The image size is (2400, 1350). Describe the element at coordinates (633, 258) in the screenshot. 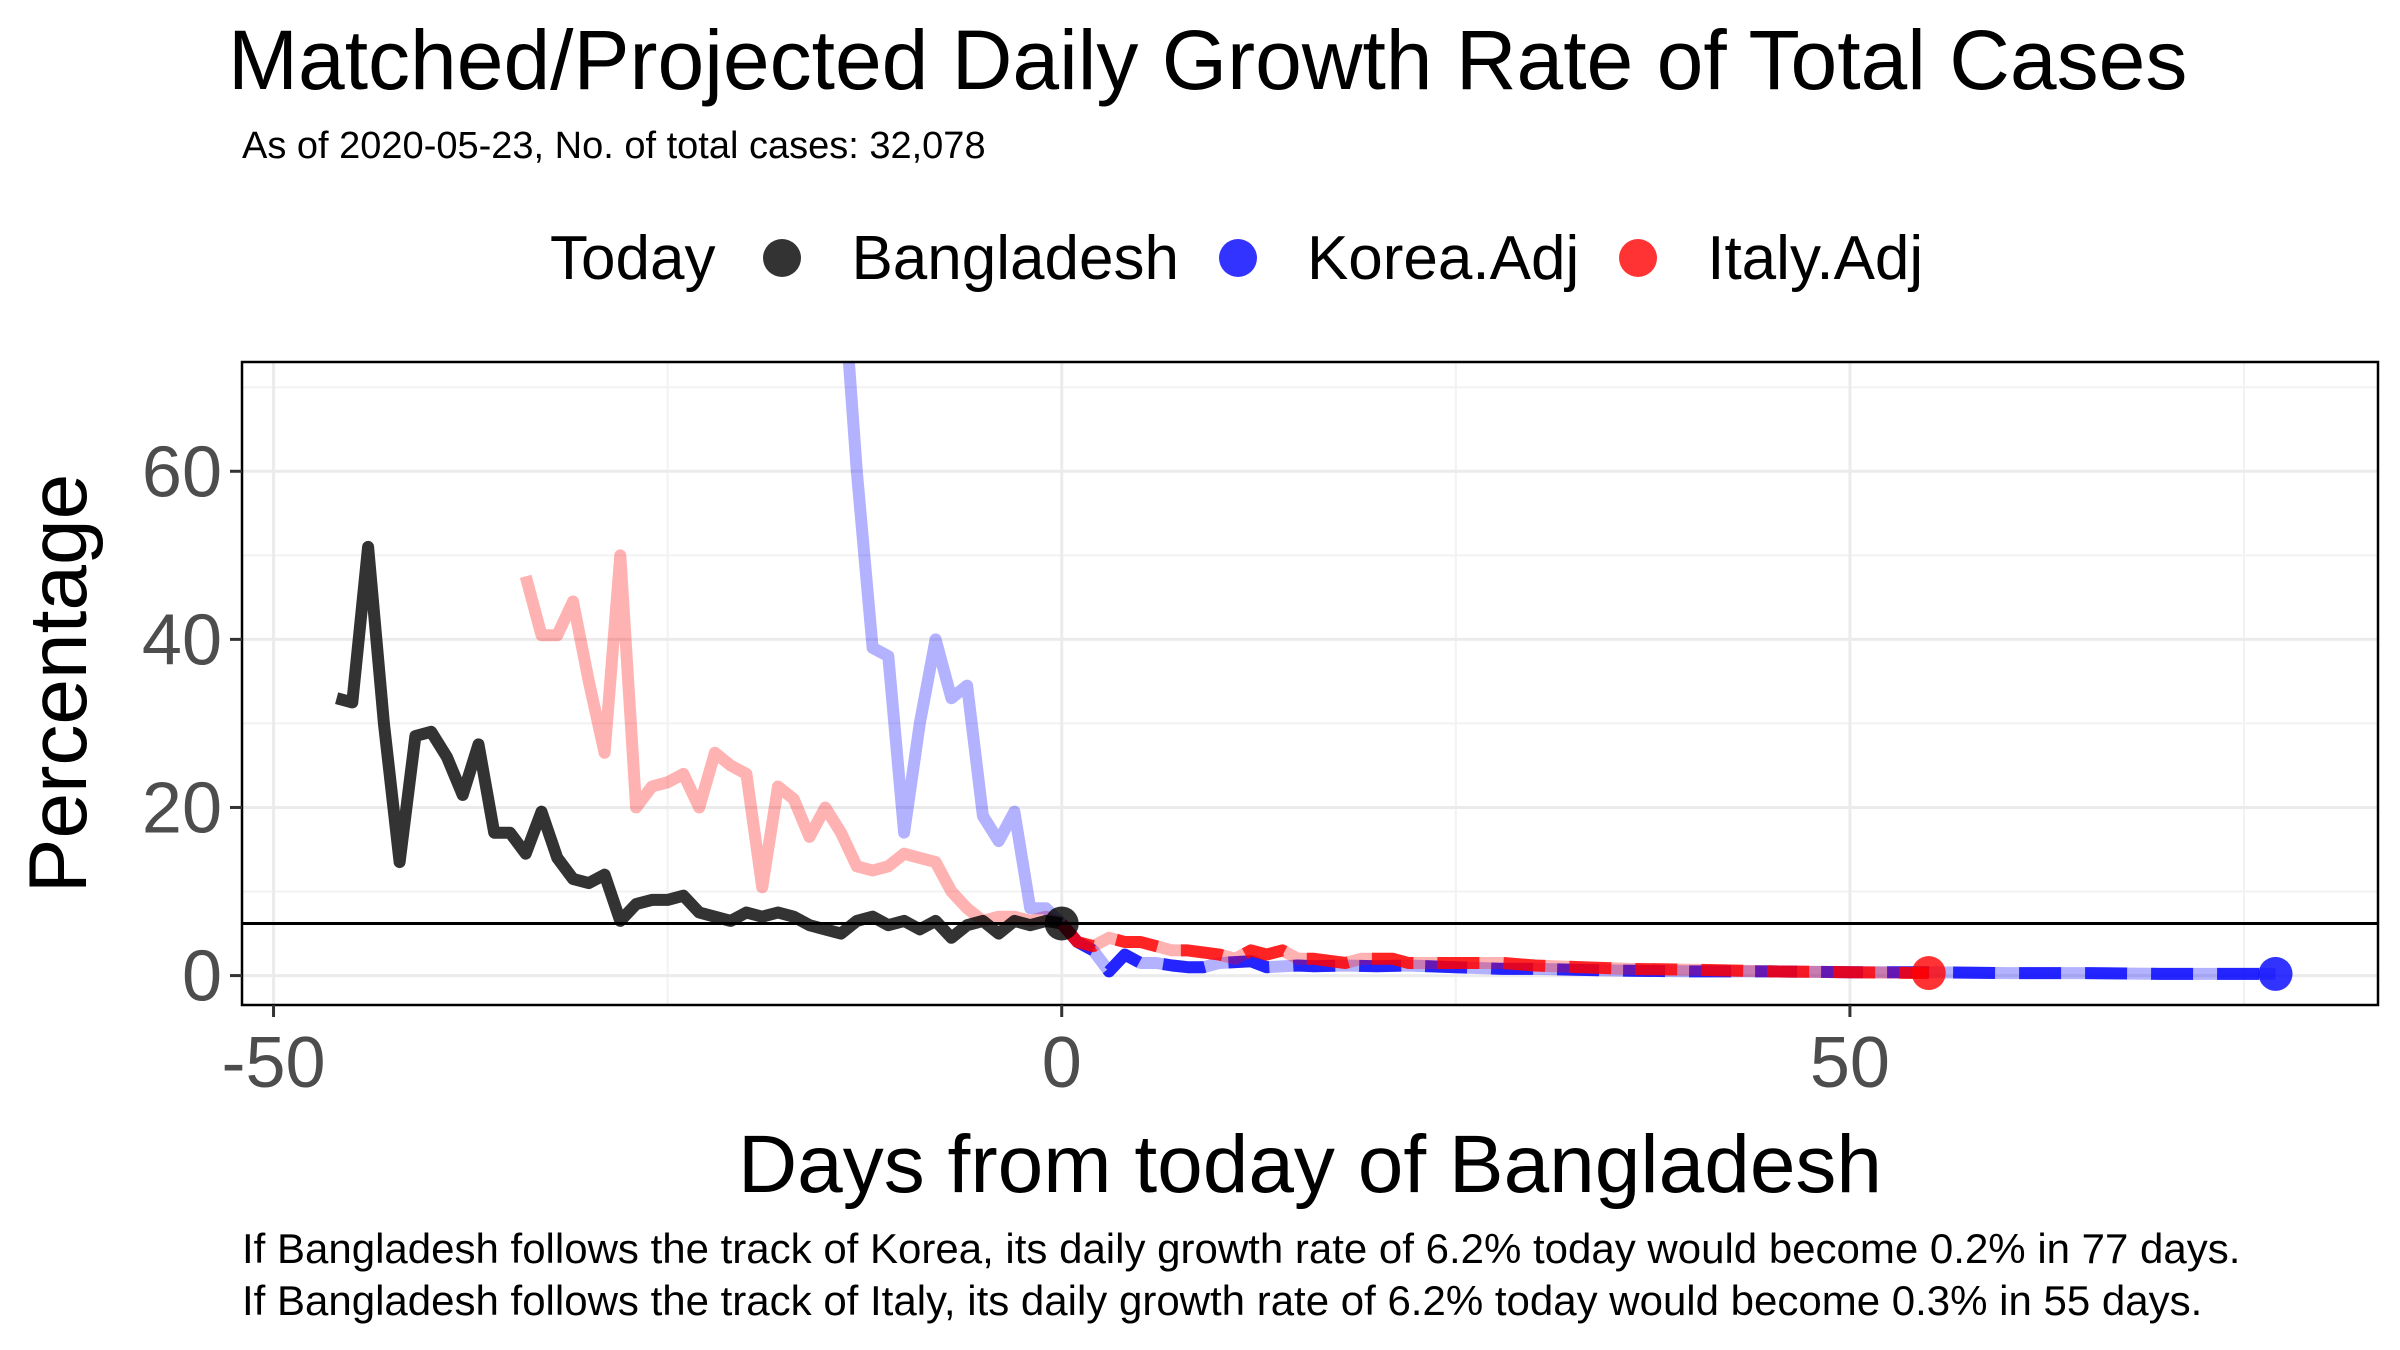

I see `legend-title: Today` at that location.